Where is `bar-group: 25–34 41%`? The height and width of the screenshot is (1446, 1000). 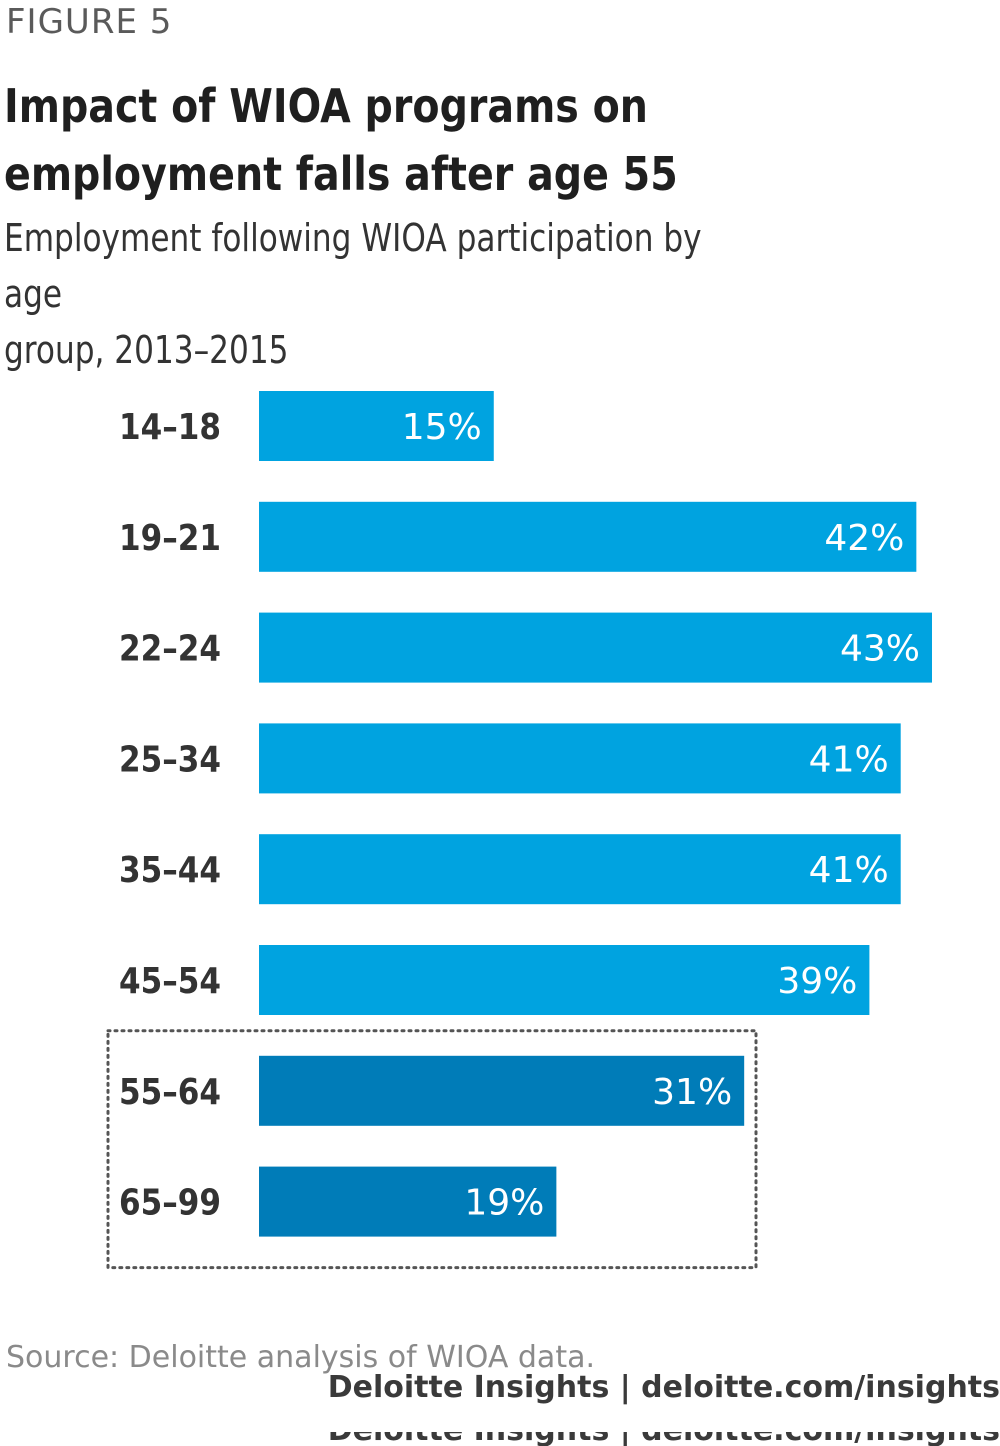 bar-group: 25–34 41% is located at coordinates (510, 758).